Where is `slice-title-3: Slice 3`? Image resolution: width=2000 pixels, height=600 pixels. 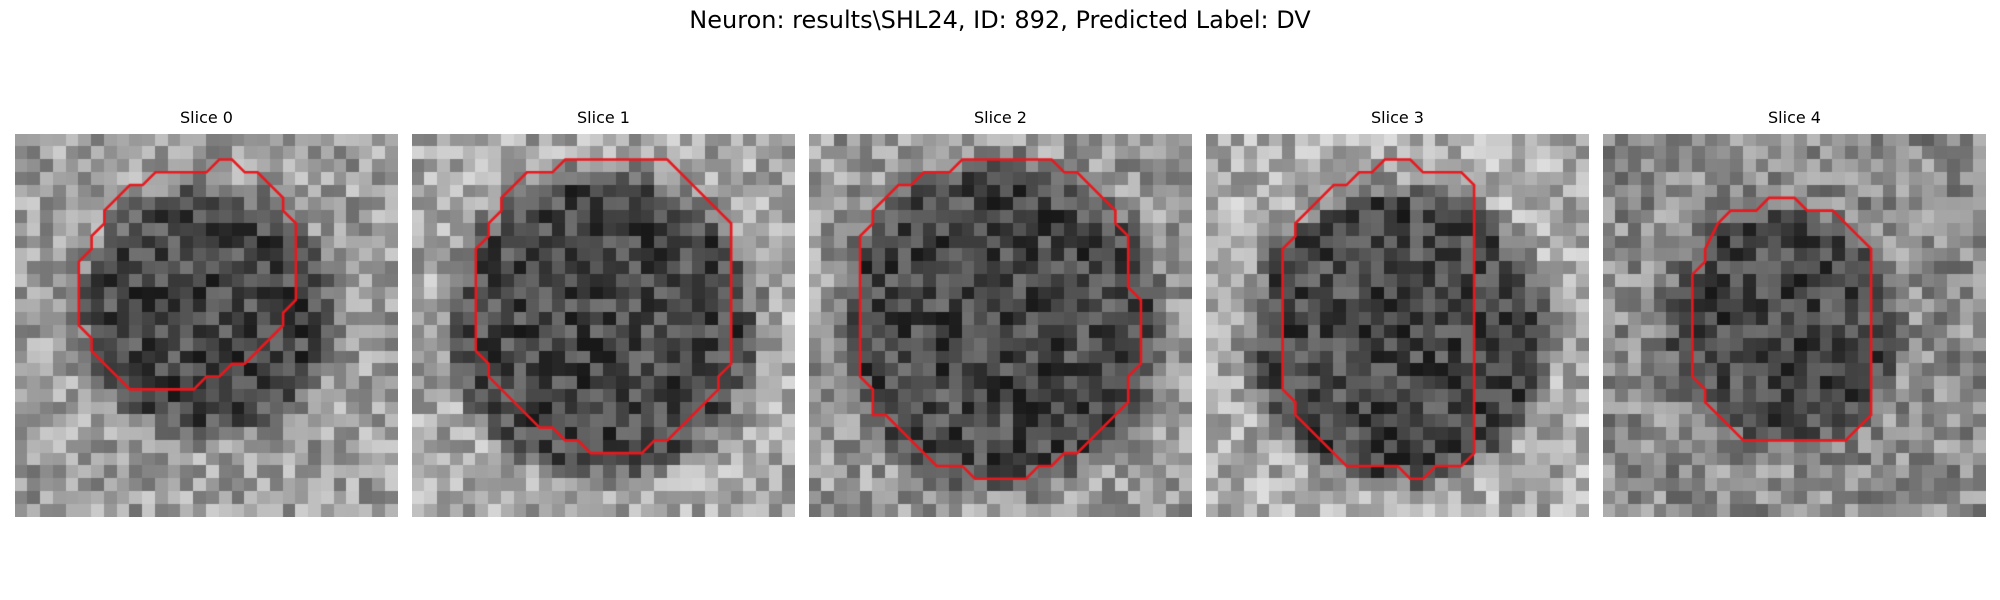
slice-title-3: Slice 3 is located at coordinates (1397, 117).